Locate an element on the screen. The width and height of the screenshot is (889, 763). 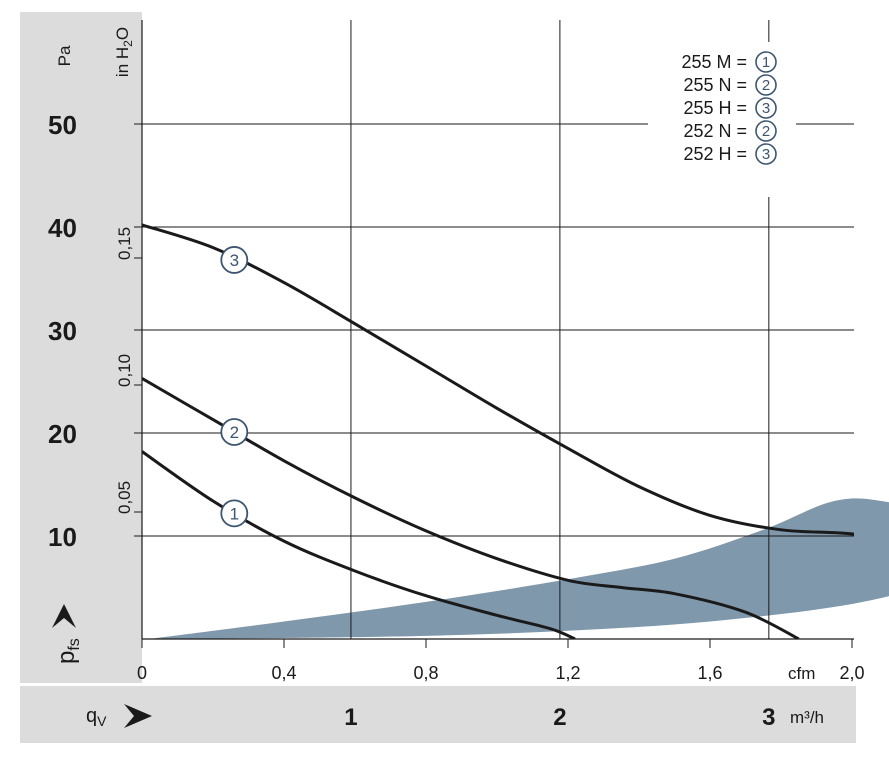
m3h-unit-label: m³/h is located at coordinates (807, 717).